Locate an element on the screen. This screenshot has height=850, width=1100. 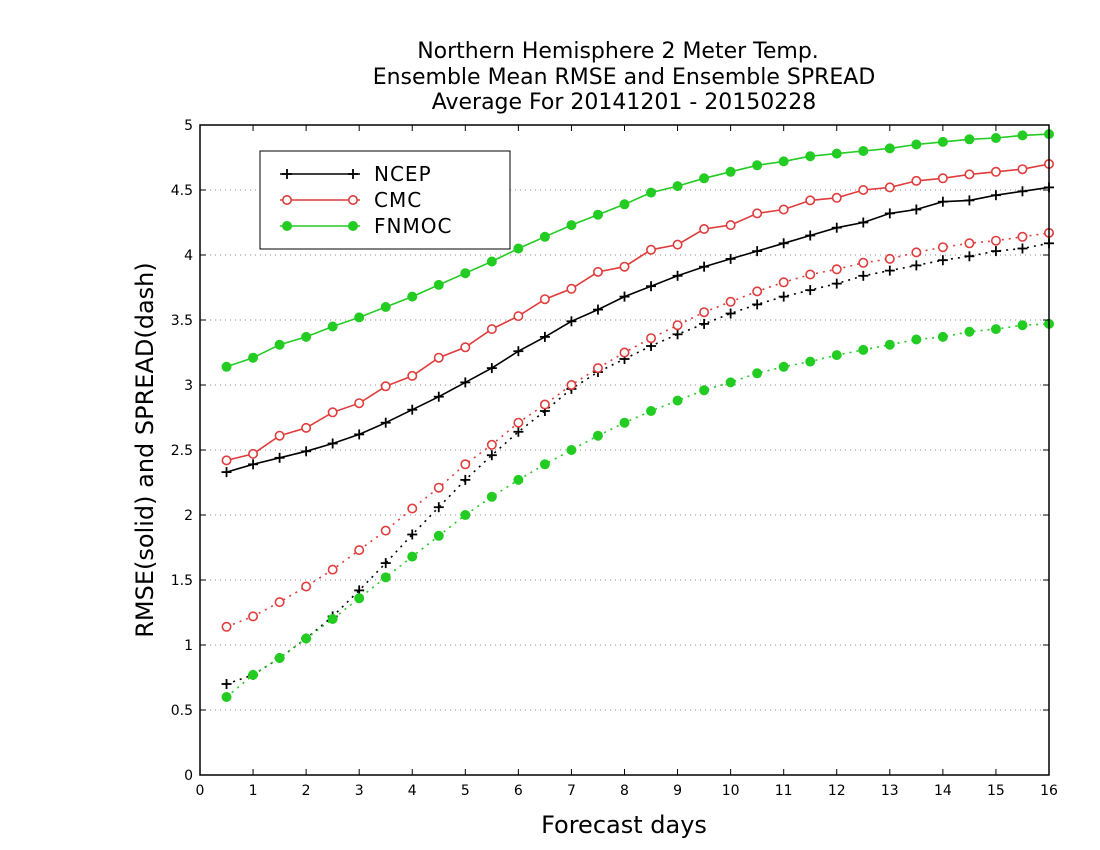
x-tick-label-2: 2 is located at coordinates (306, 791).